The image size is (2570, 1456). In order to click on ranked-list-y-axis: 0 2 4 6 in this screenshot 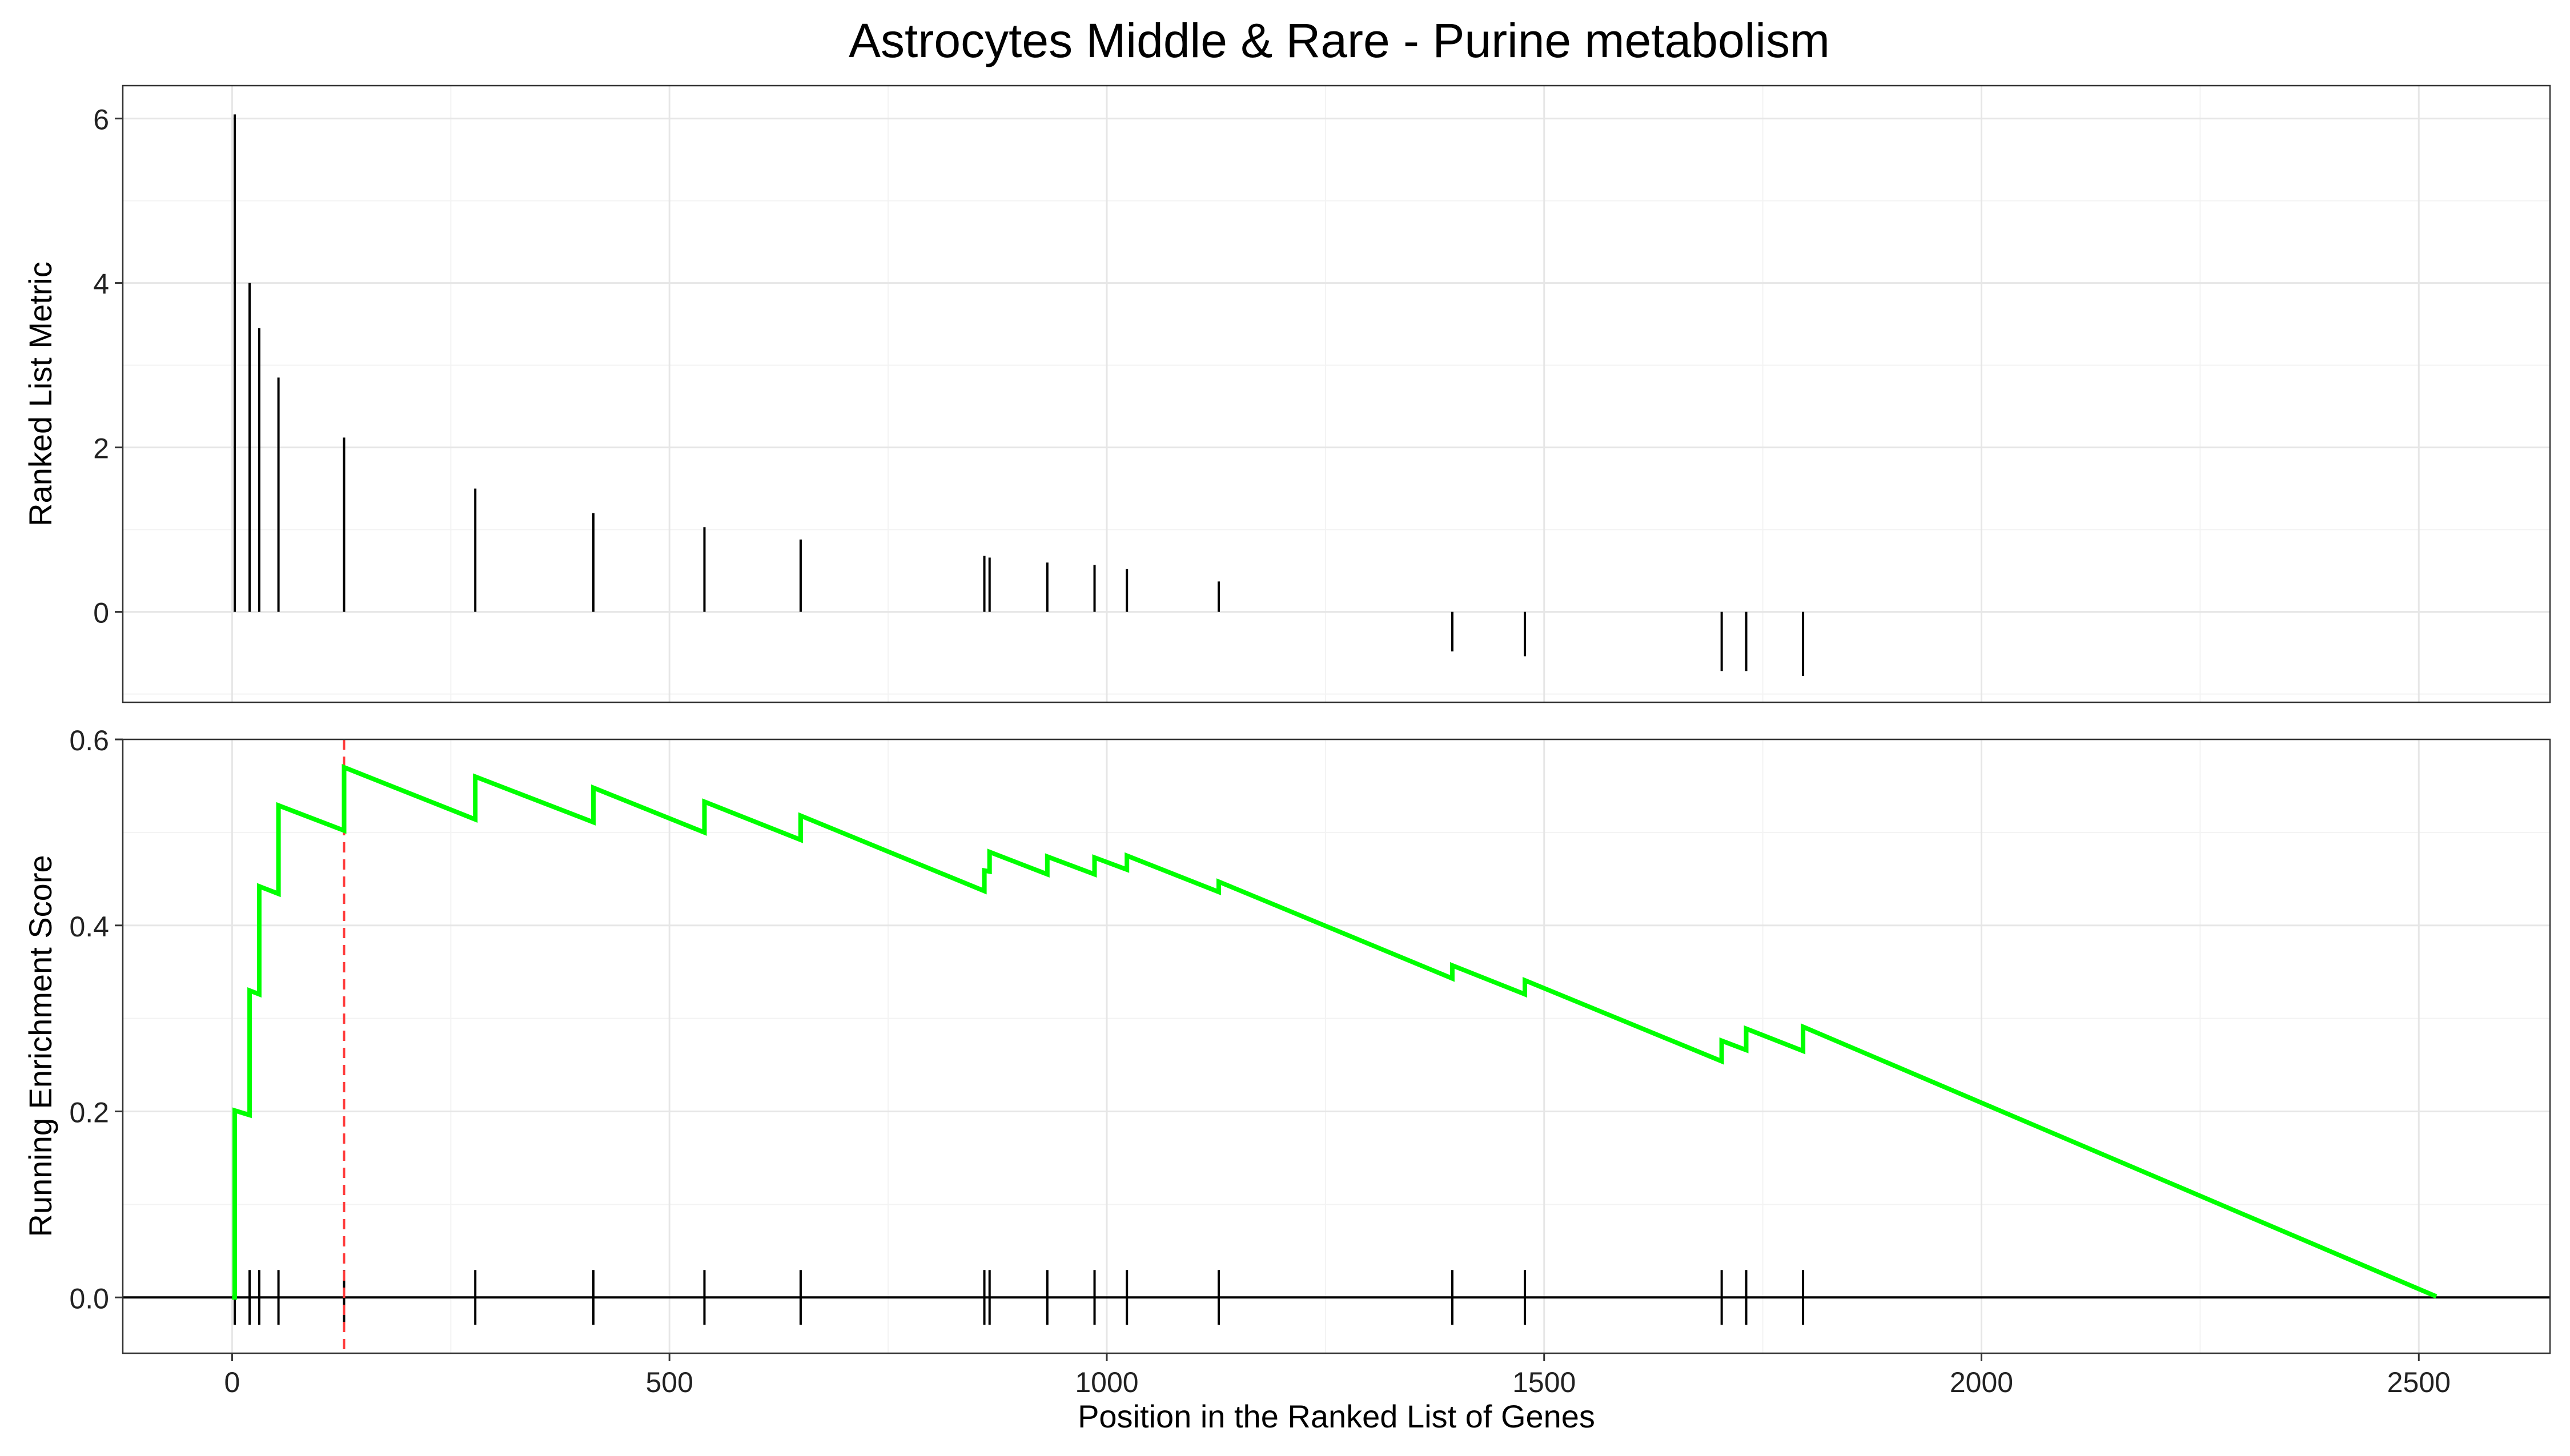, I will do `click(108, 366)`.